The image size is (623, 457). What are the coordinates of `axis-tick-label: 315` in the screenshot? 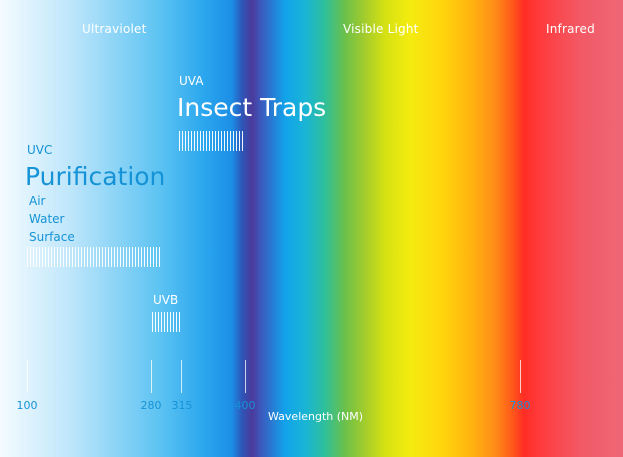 It's located at (182, 405).